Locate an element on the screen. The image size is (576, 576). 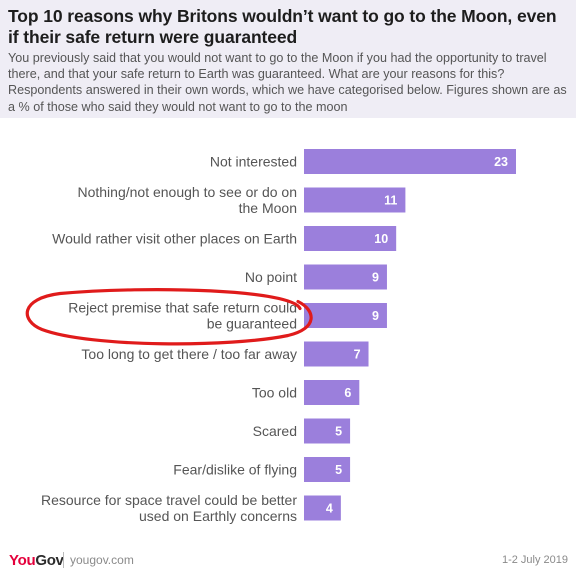
category-label: Not interested is located at coordinates (253, 162).